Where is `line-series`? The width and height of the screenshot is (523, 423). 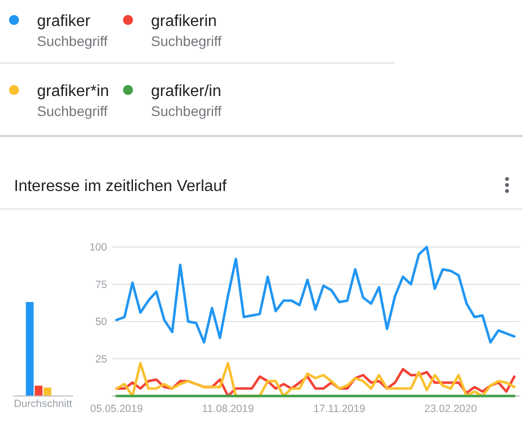 line-series is located at coordinates (315, 380).